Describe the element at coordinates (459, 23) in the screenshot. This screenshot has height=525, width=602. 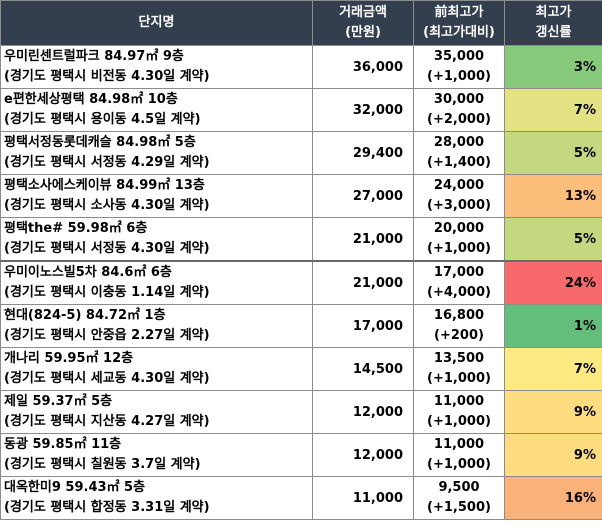
I see `header-prev-high: 前최고가 (최고가대비)` at that location.